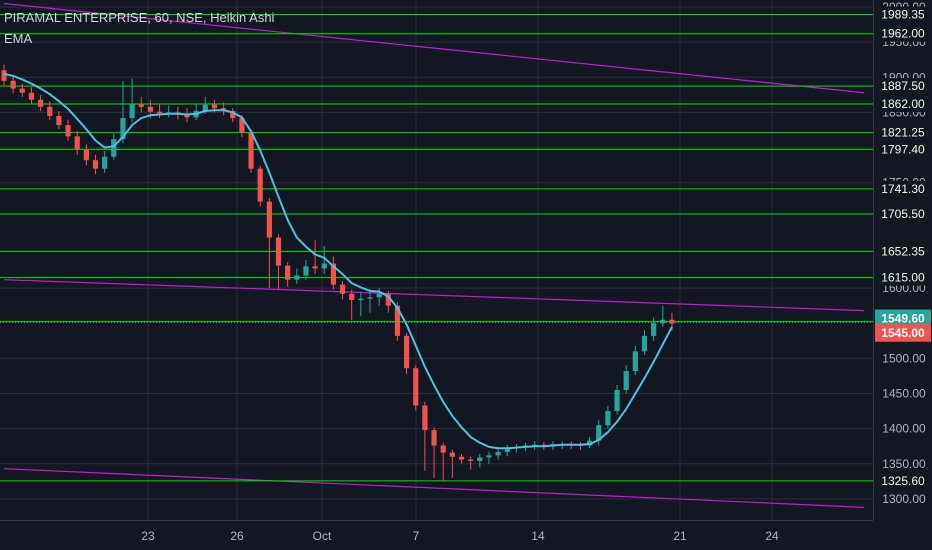 The height and width of the screenshot is (550, 932). What do you see at coordinates (322, 536) in the screenshot?
I see `x-tick-label: Oct` at bounding box center [322, 536].